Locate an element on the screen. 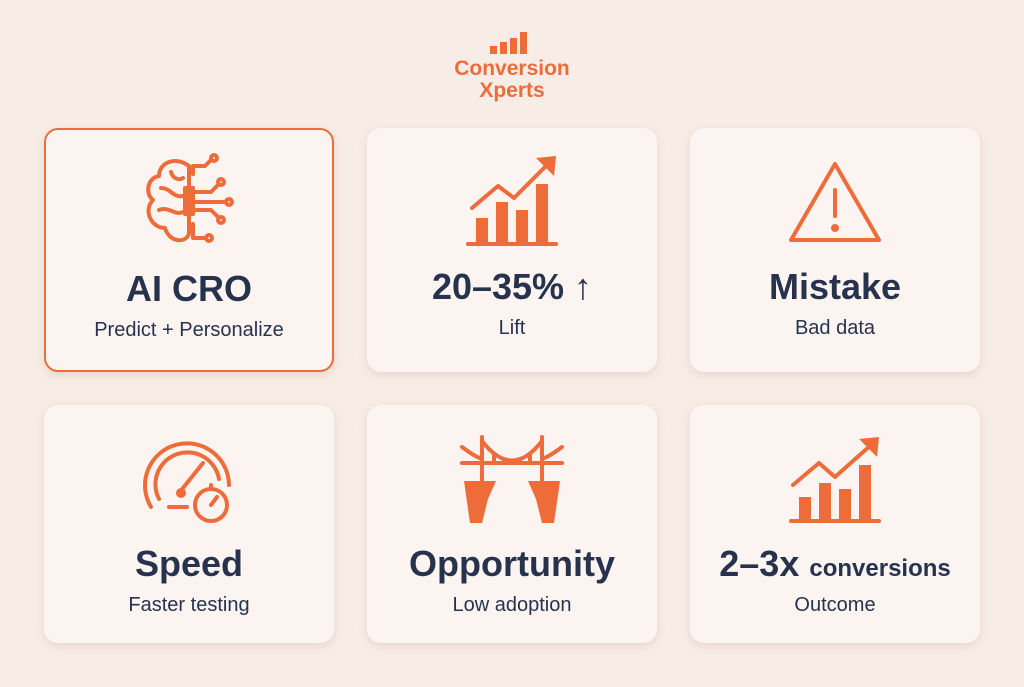 The width and height of the screenshot is (1024, 687). card: 20–35% ↑ Lift is located at coordinates (512, 250).